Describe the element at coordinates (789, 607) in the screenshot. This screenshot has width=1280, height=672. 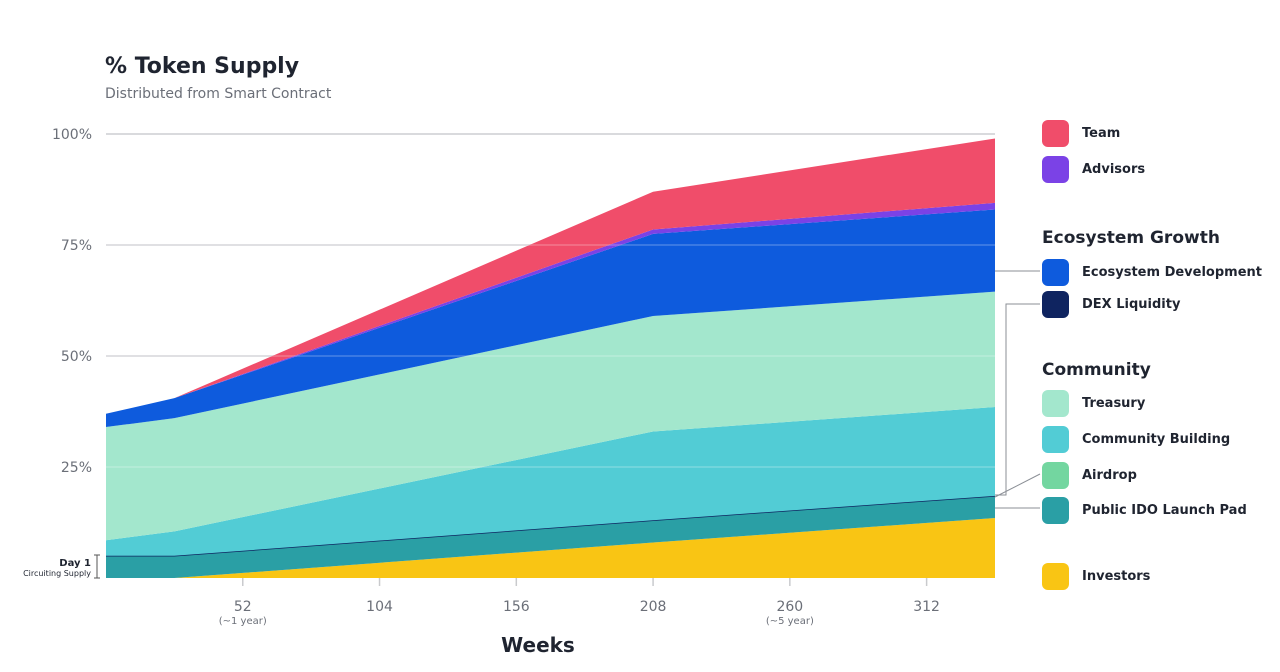
I see `x-tick-label: 260` at that location.